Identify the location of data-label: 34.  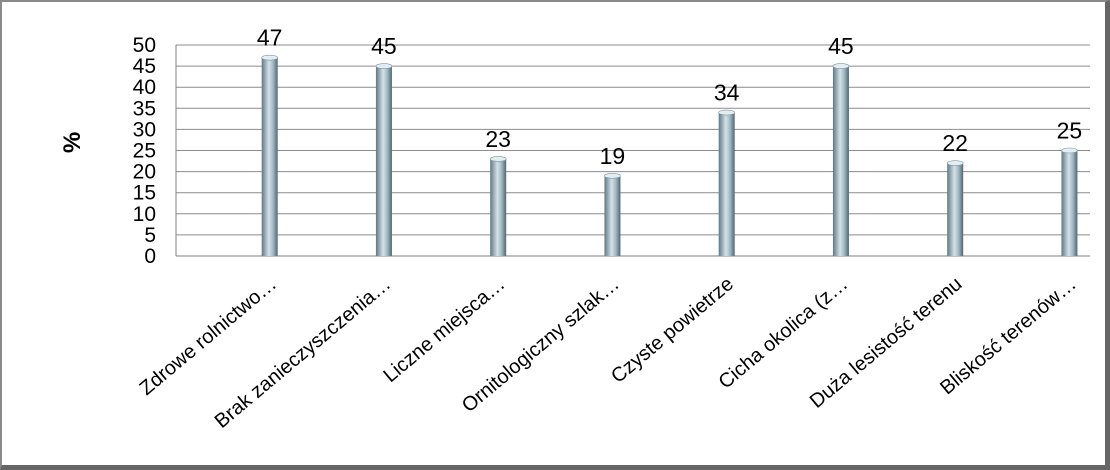
(727, 93).